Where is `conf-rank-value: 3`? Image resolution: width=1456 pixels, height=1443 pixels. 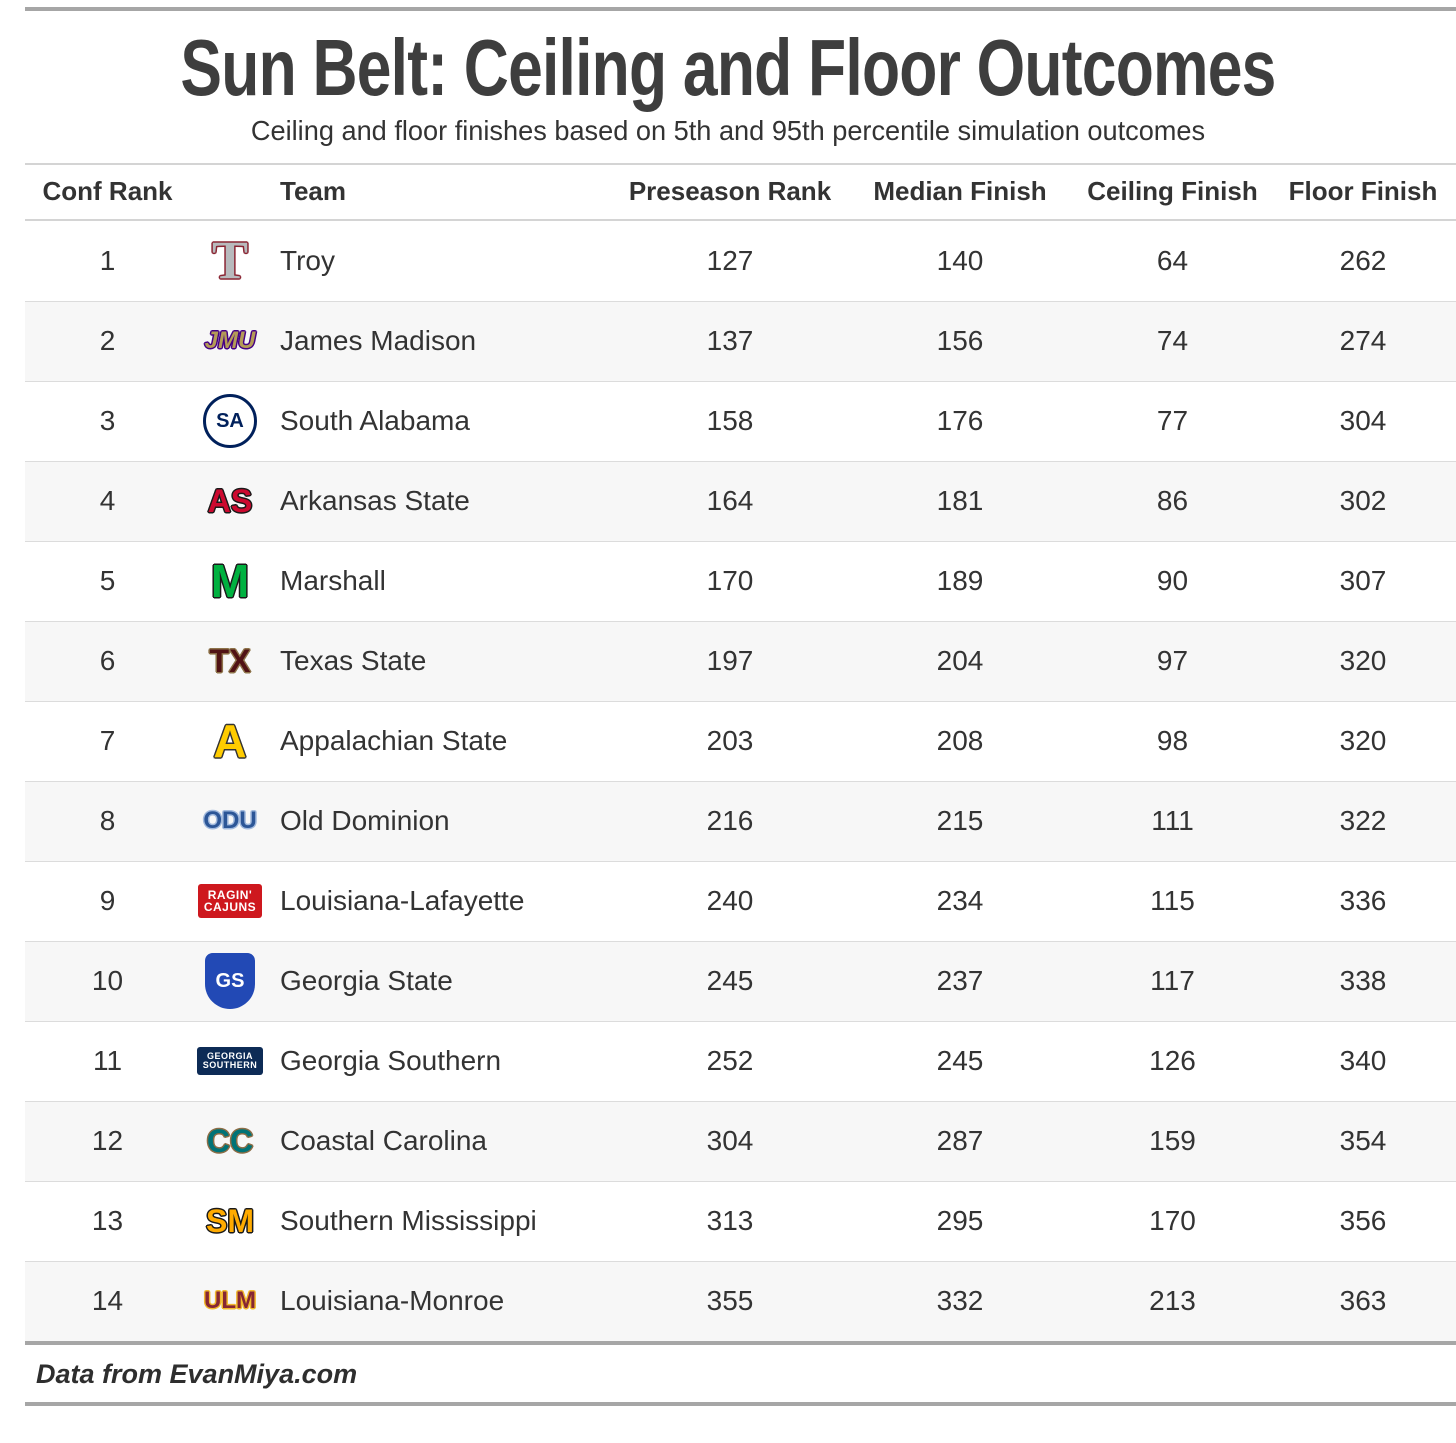
conf-rank-value: 3 is located at coordinates (107, 421).